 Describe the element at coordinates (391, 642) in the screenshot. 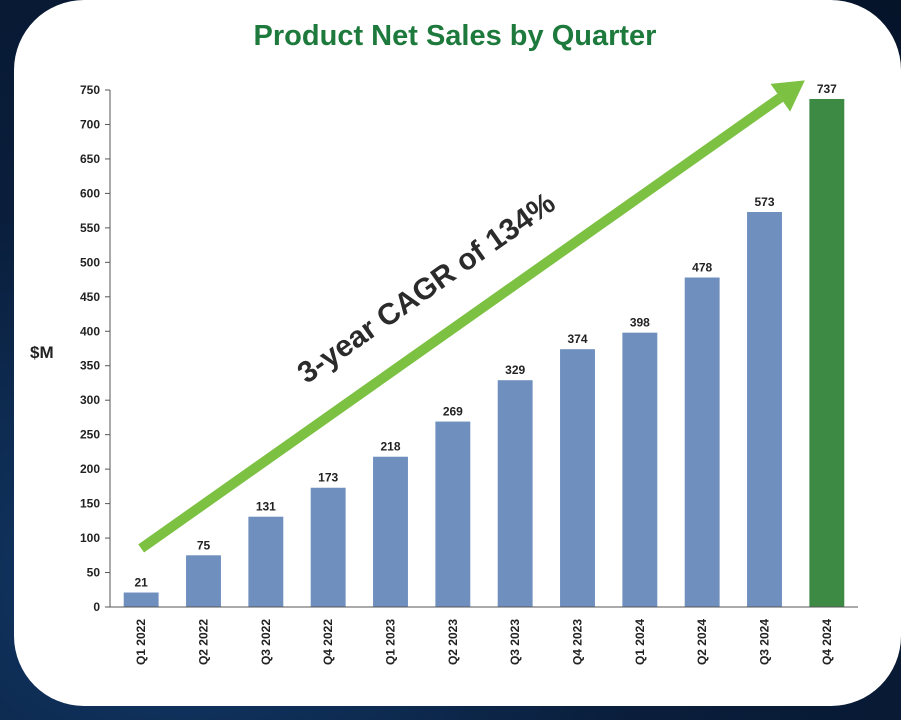

I see `x-tick-label: Q1 2023` at that location.